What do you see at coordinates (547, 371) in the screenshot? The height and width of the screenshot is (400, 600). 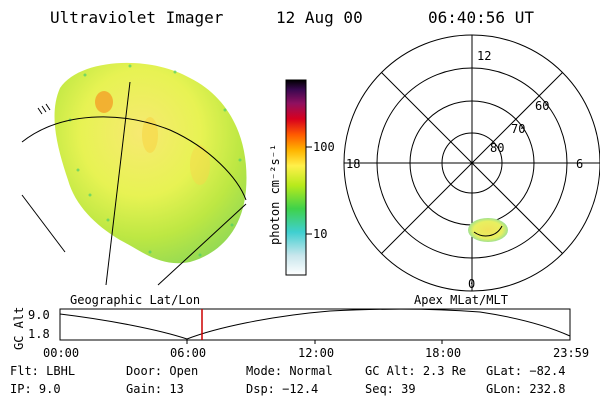 I see `glat-value: −82.4` at bounding box center [547, 371].